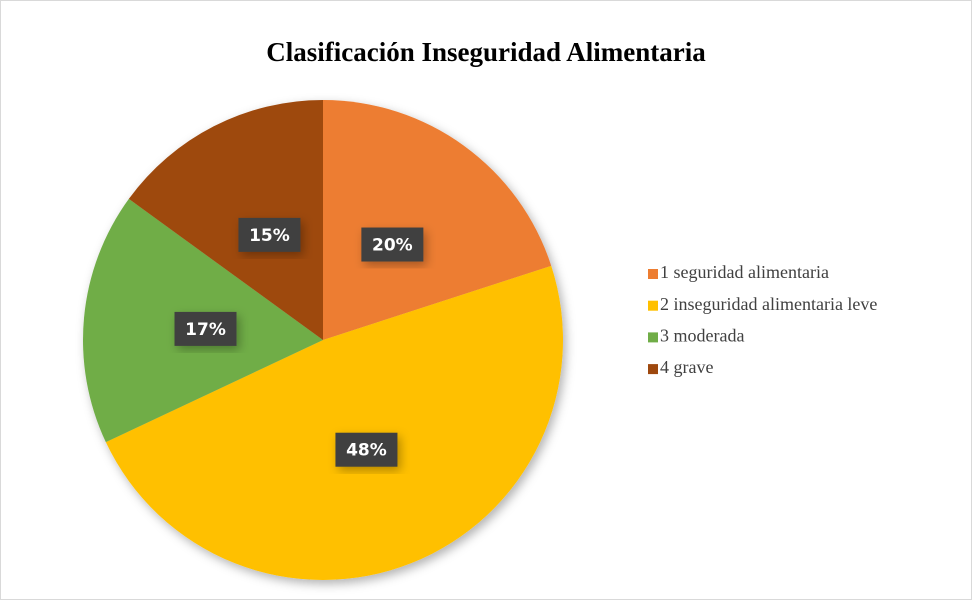  I want to click on data-label: 20%, so click(392, 246).